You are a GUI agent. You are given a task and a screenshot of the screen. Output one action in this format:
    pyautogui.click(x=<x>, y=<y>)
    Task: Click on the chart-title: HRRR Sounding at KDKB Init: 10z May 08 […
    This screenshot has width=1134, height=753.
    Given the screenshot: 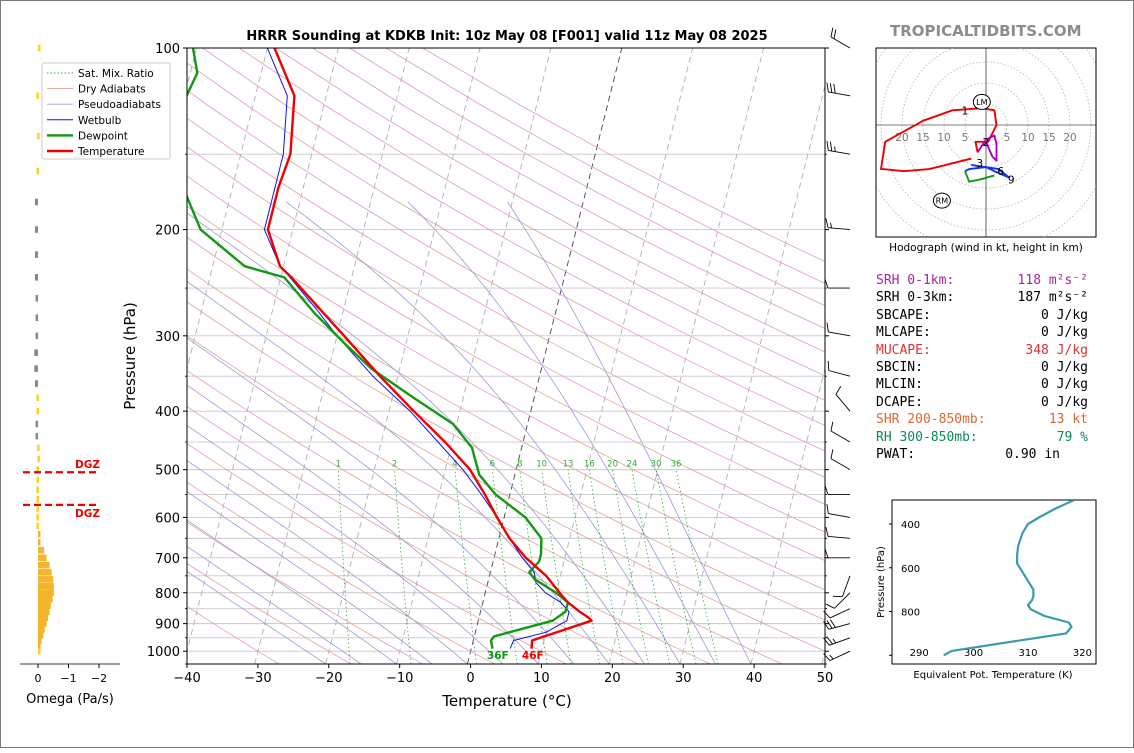 What is the action you would take?
    pyautogui.click(x=506, y=36)
    